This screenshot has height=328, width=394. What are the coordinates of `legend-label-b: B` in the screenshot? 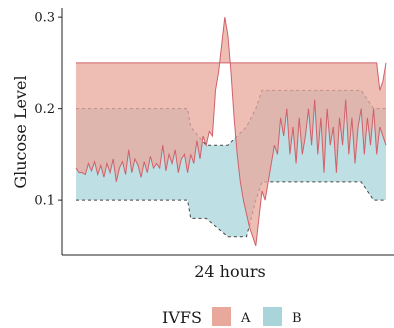 It's located at (297, 318).